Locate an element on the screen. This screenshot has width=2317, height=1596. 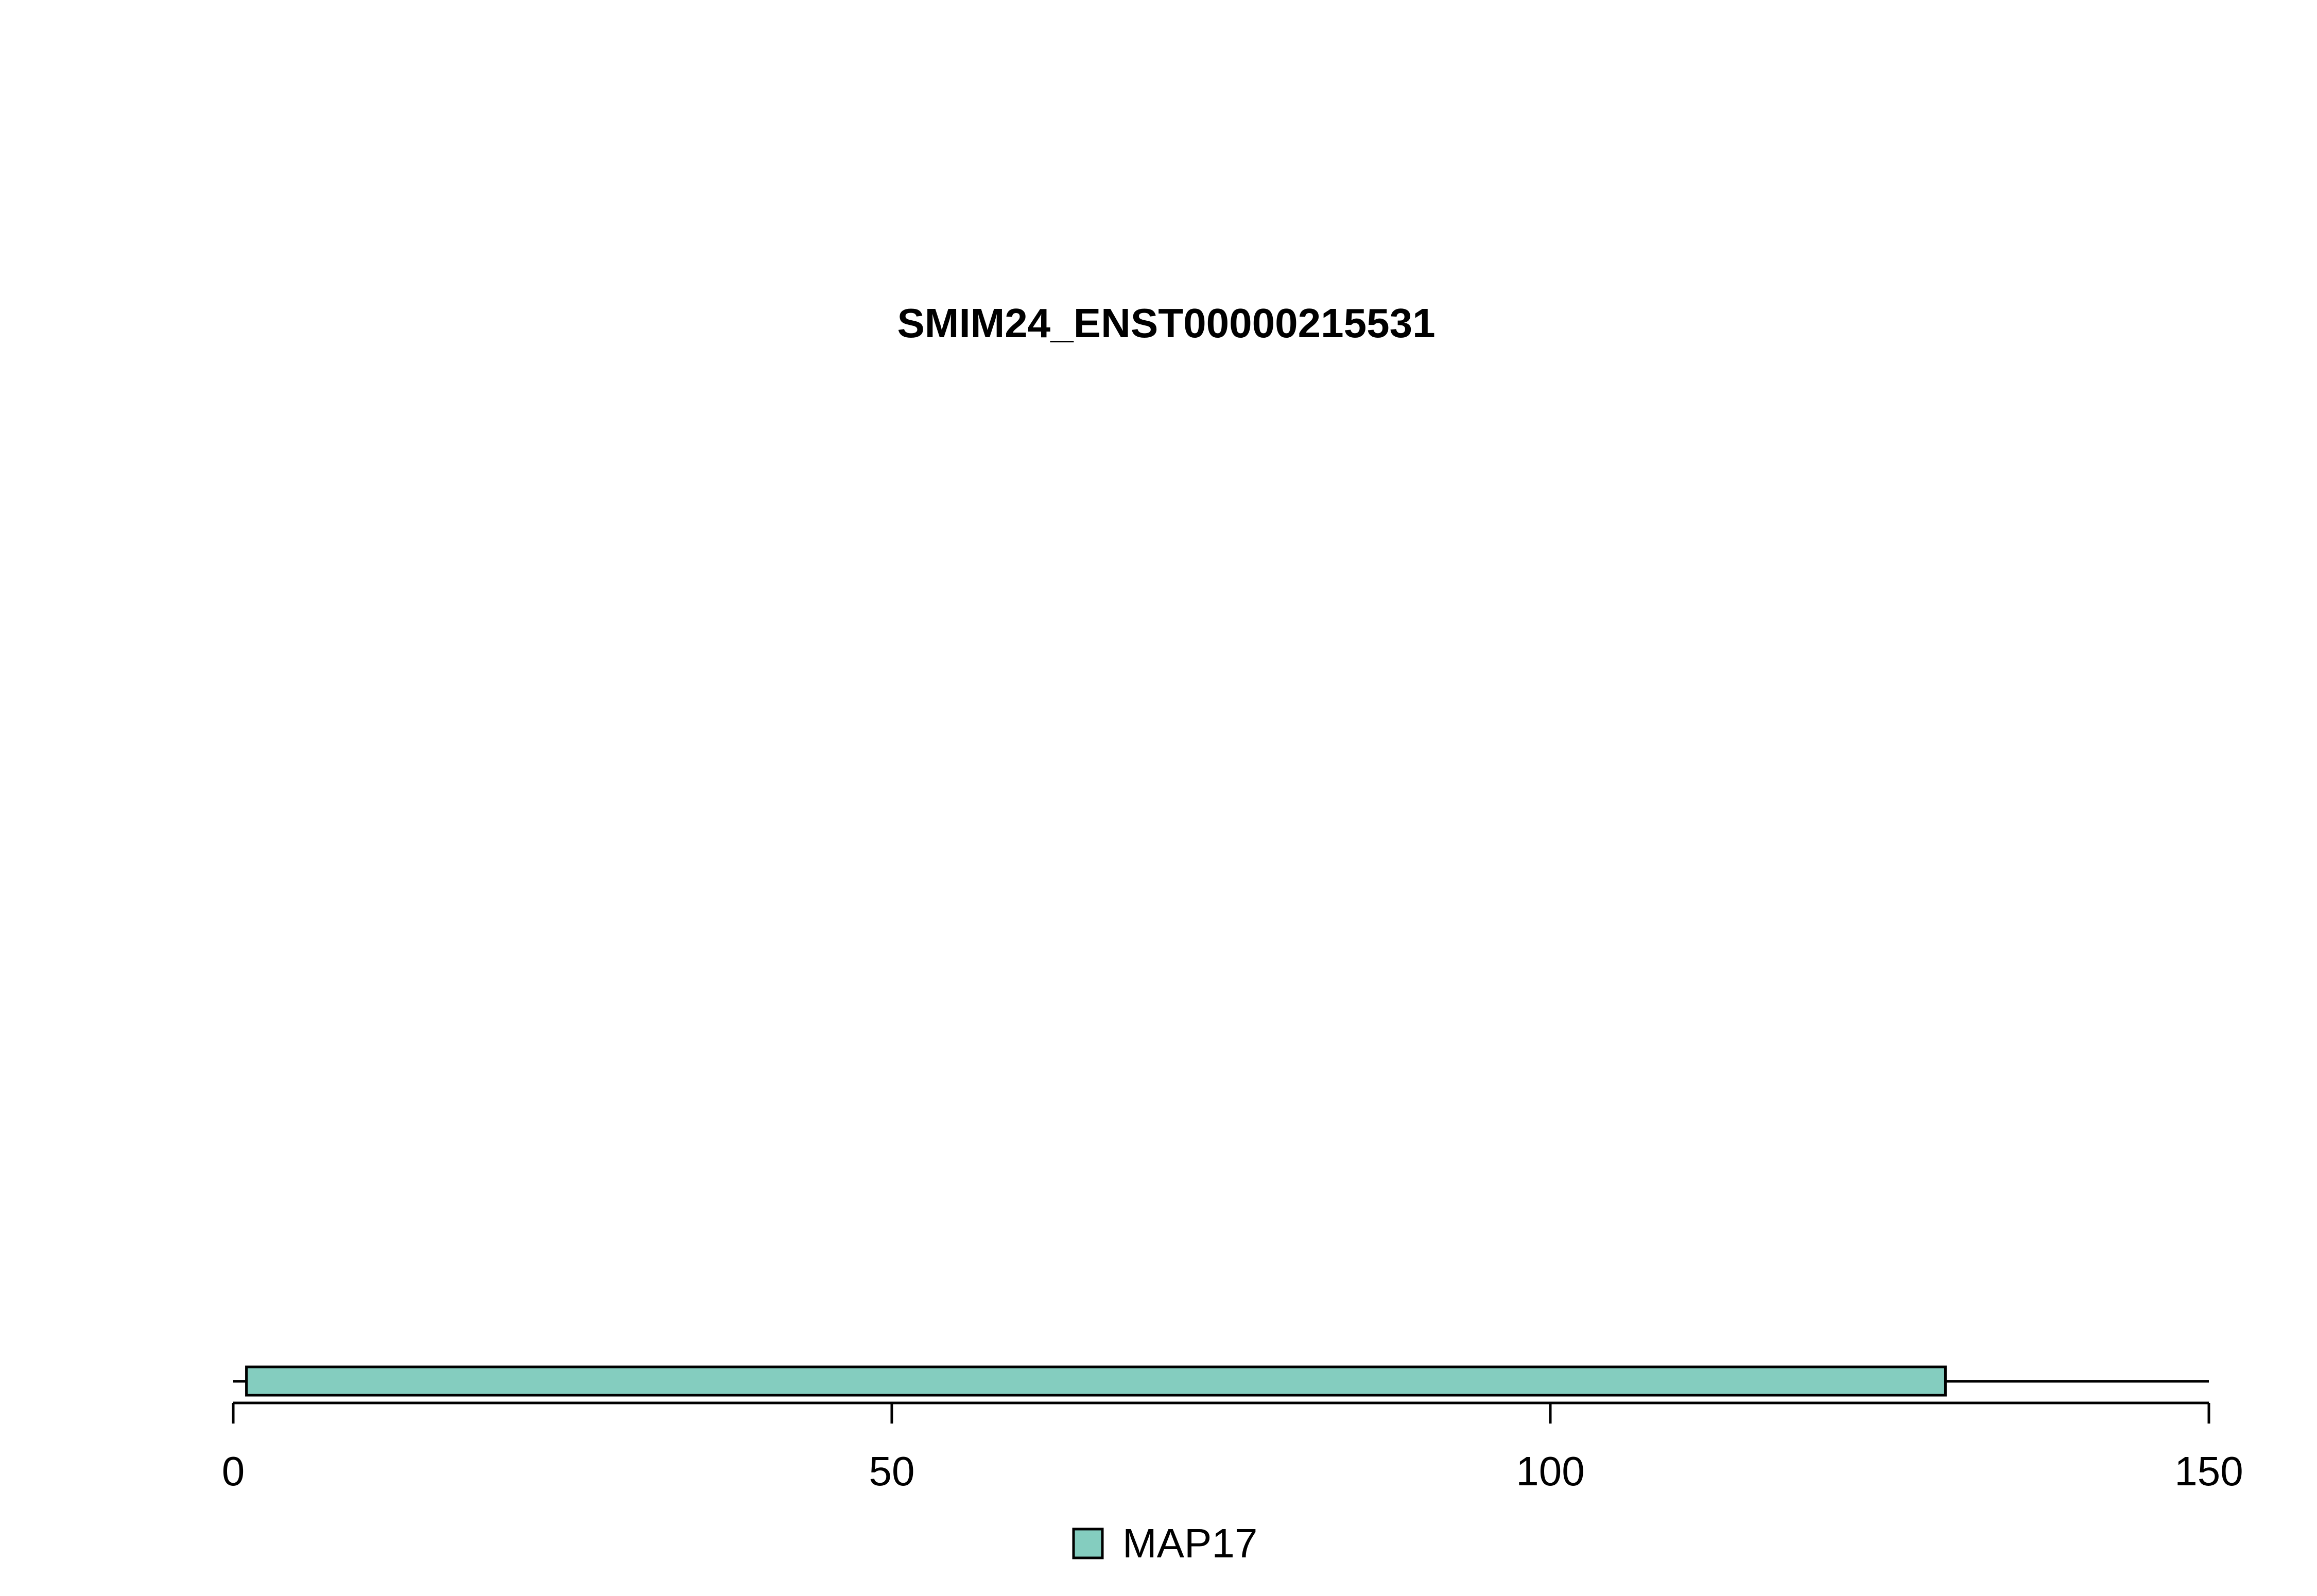
chart-title: SMIM24_ENST00000215531 is located at coordinates (1166, 323).